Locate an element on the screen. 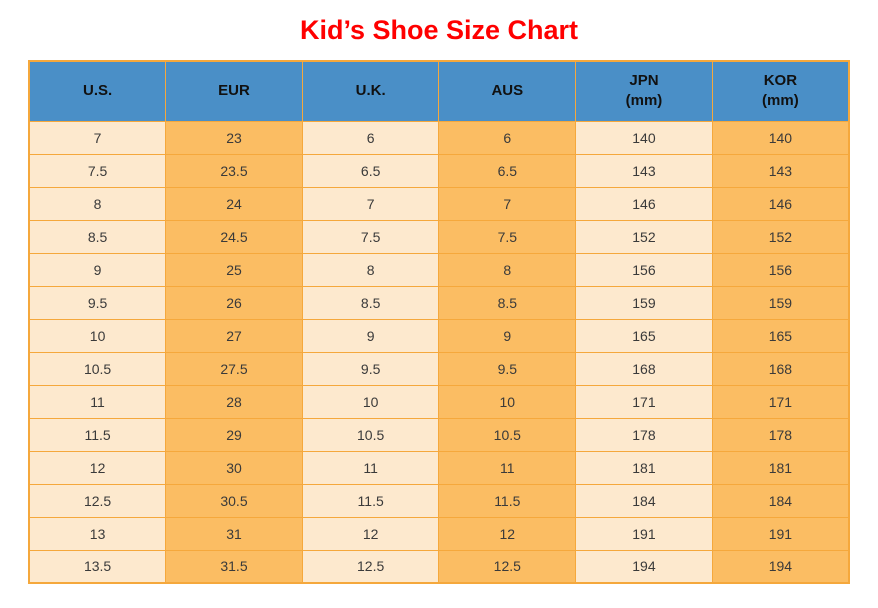 The height and width of the screenshot is (608, 878). size-cell: 24.5 is located at coordinates (234, 236).